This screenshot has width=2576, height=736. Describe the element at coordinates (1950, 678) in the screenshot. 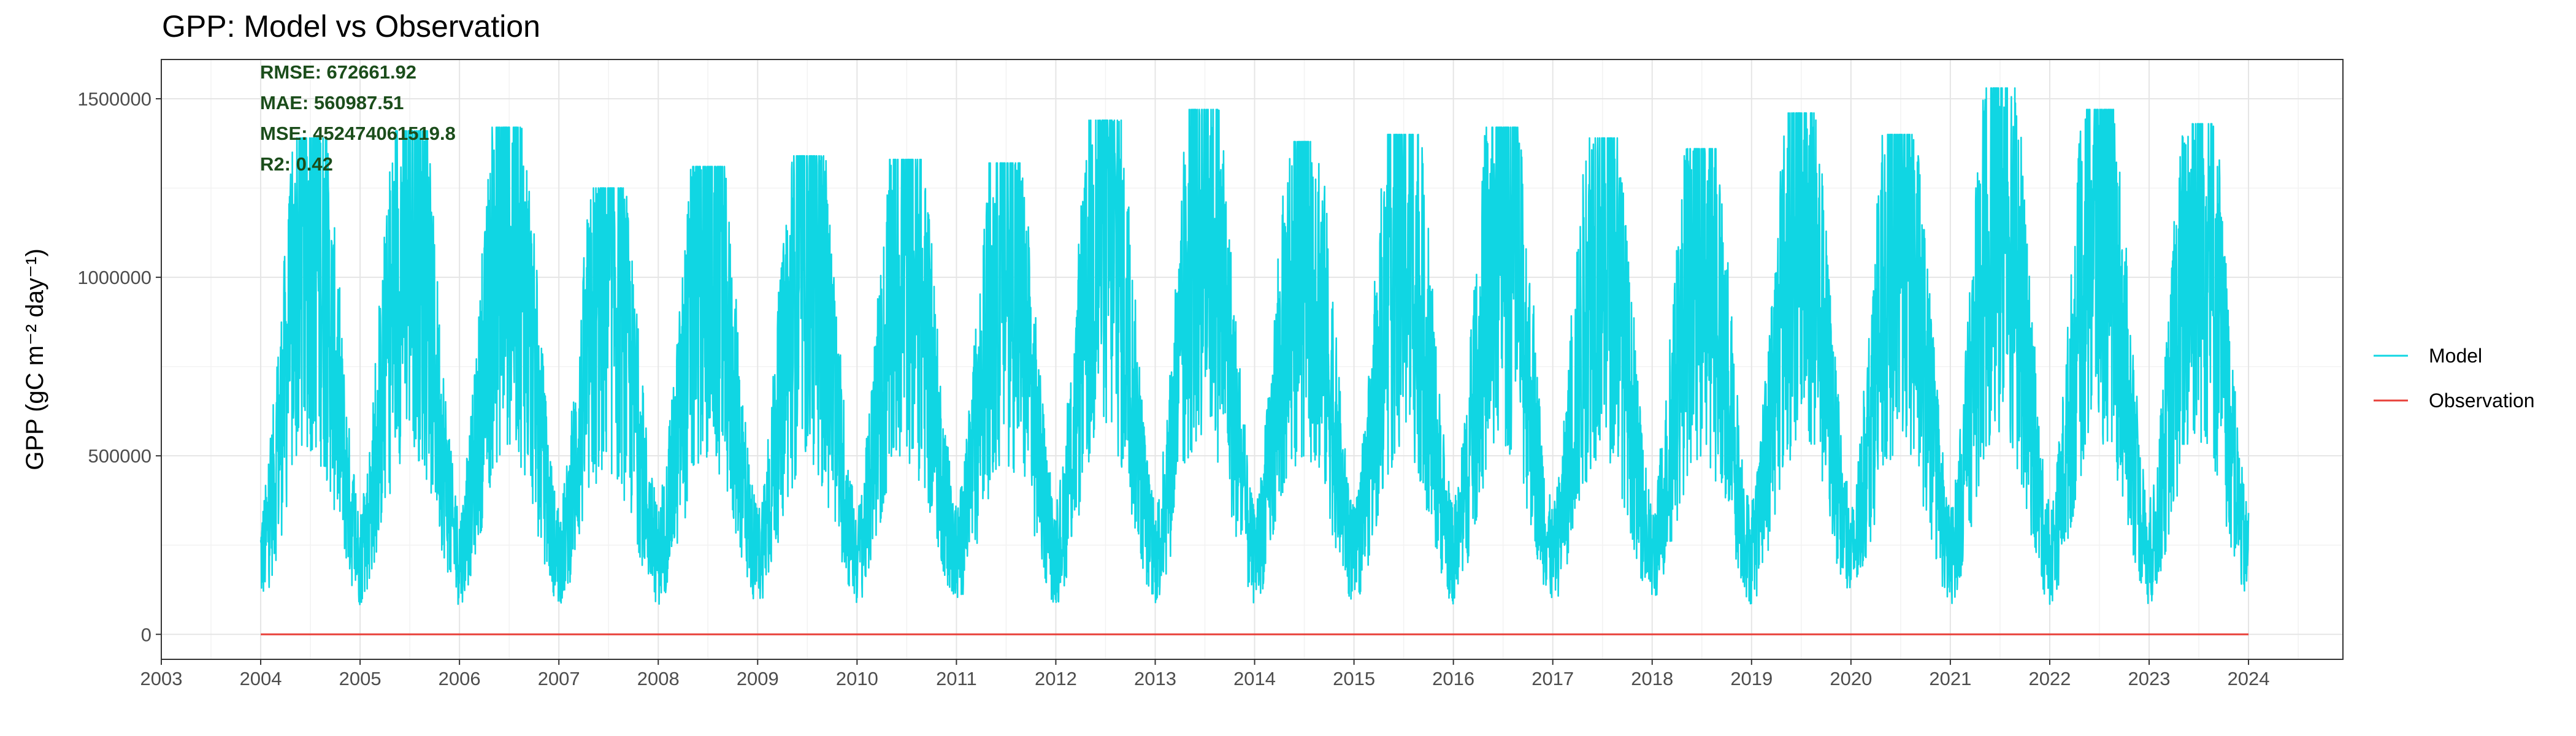

I see `x-tick-label: 2021` at that location.